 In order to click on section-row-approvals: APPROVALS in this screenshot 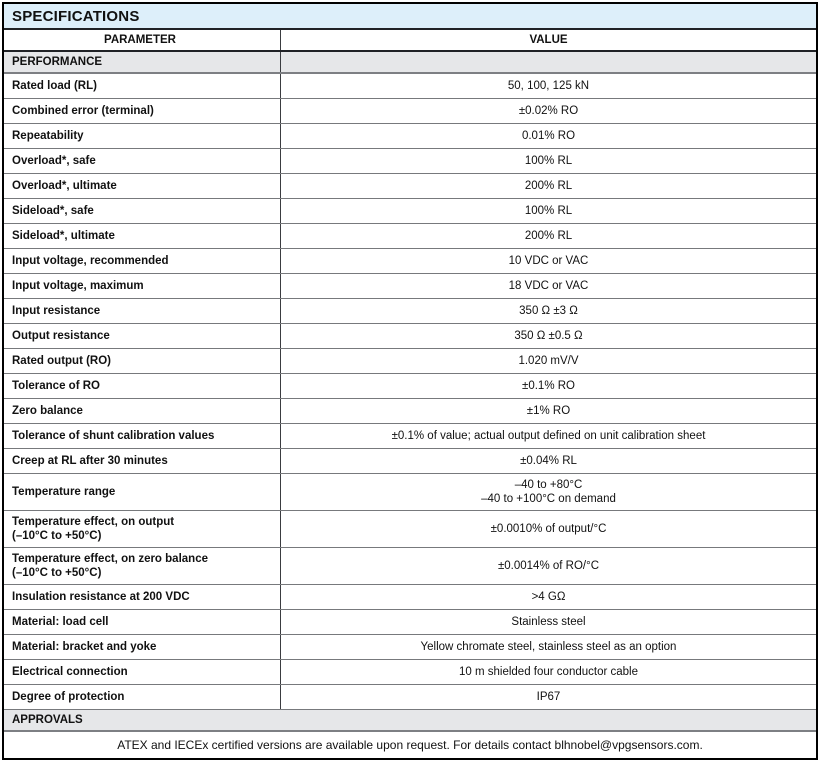, I will do `click(410, 721)`.